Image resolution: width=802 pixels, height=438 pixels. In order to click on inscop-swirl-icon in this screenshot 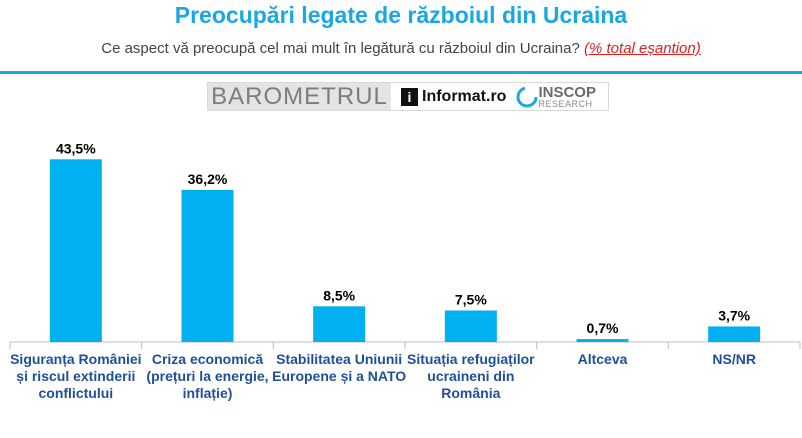, I will do `click(527, 96)`.